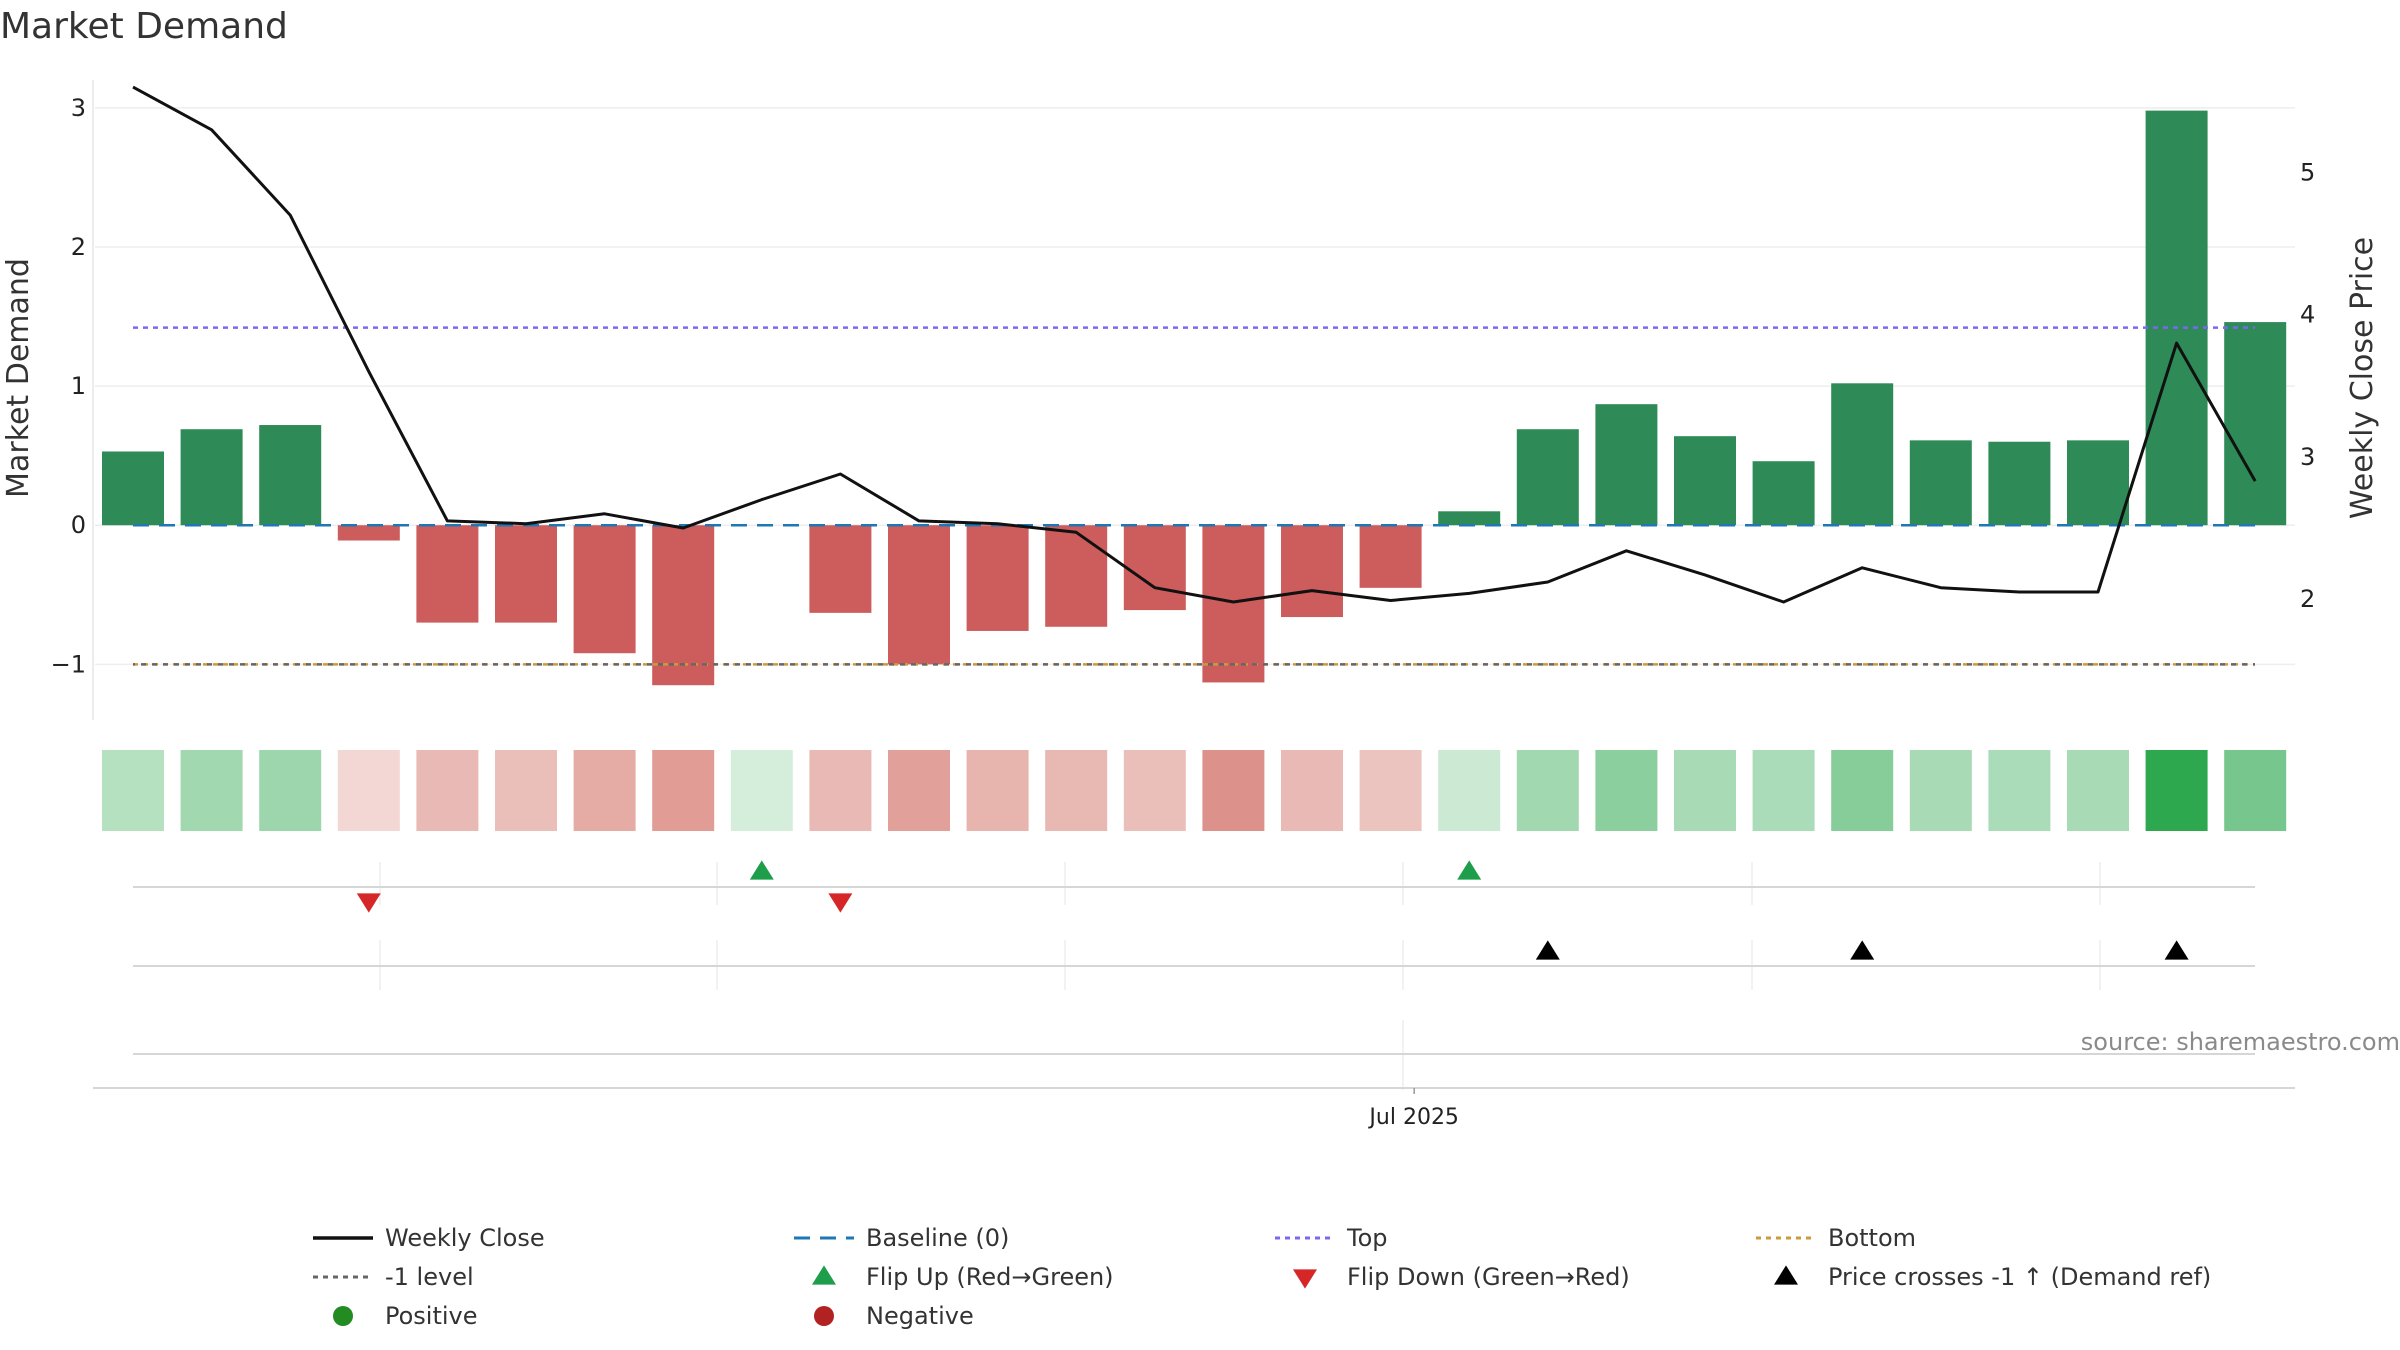 The width and height of the screenshot is (2400, 1350). Describe the element at coordinates (1872, 1238) in the screenshot. I see `legend-label: Bottom` at that location.